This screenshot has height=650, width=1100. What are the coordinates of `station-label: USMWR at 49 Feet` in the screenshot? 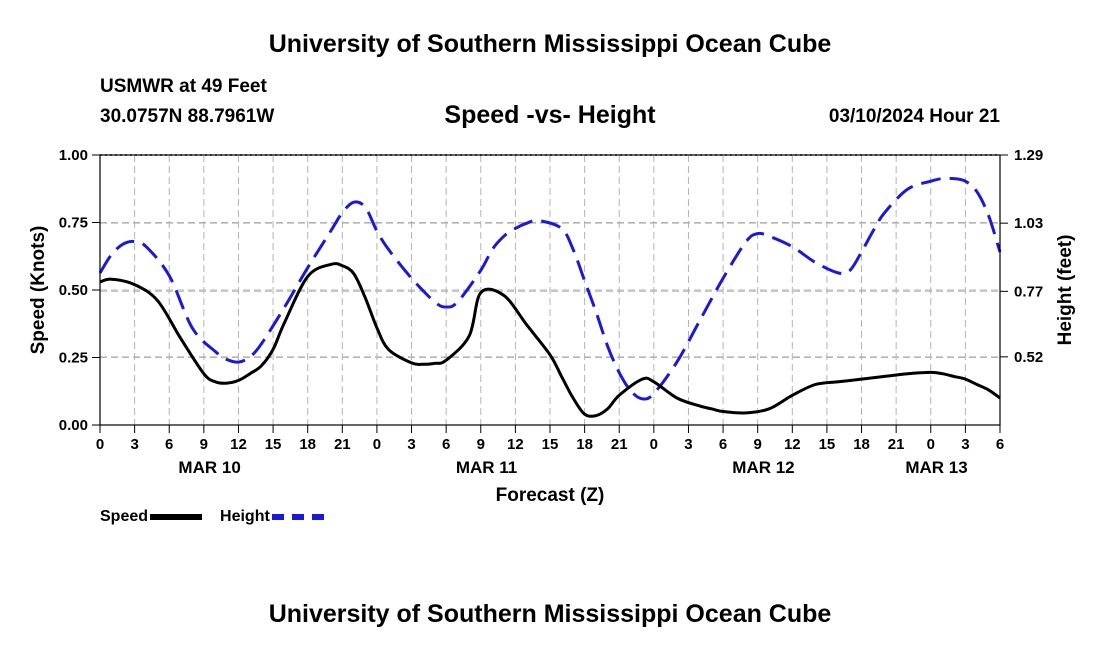 It's located at (183, 86).